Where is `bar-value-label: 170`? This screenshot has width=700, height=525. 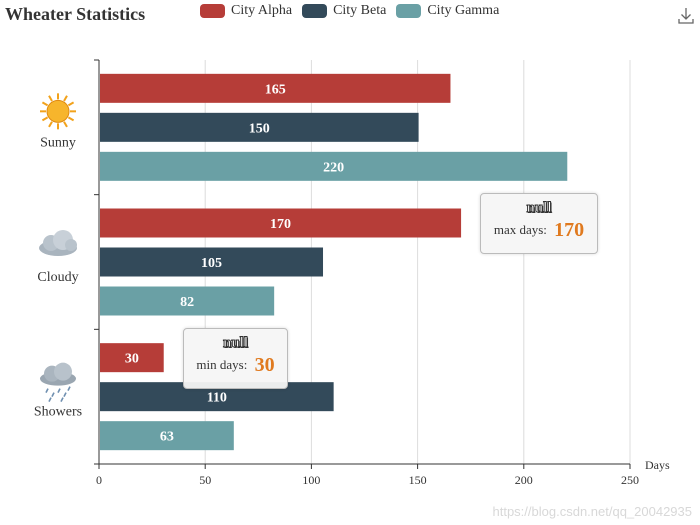 bar-value-label: 170 is located at coordinates (280, 224).